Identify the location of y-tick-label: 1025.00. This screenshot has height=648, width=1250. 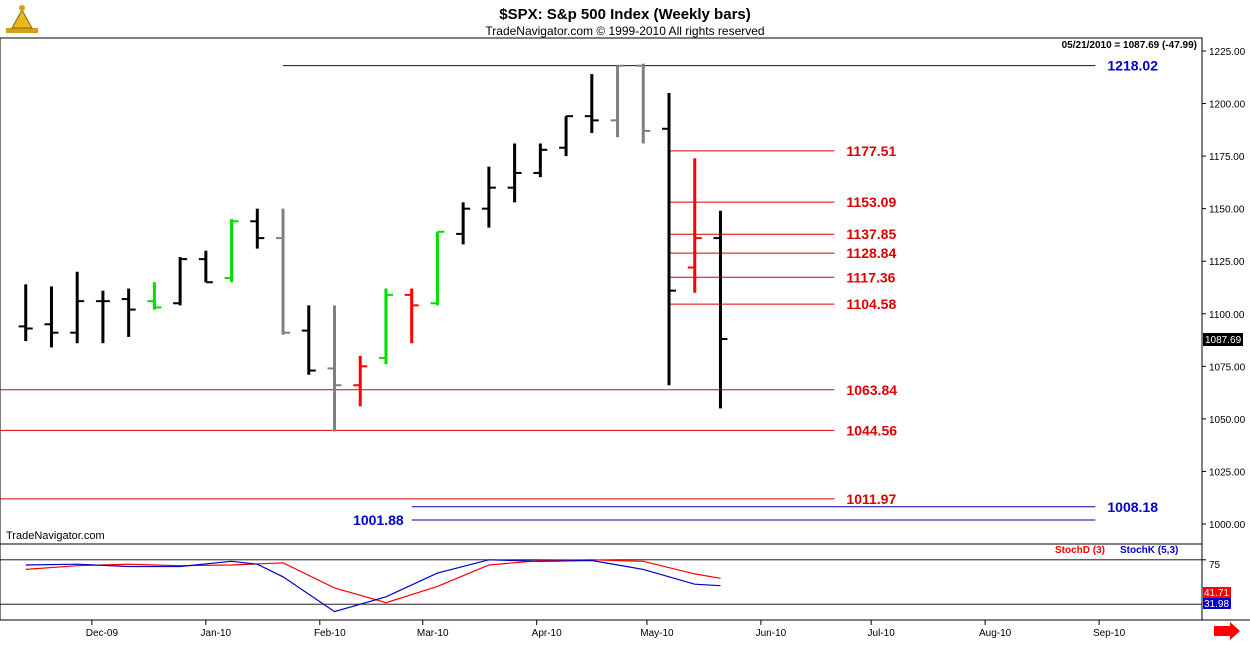
(1227, 472).